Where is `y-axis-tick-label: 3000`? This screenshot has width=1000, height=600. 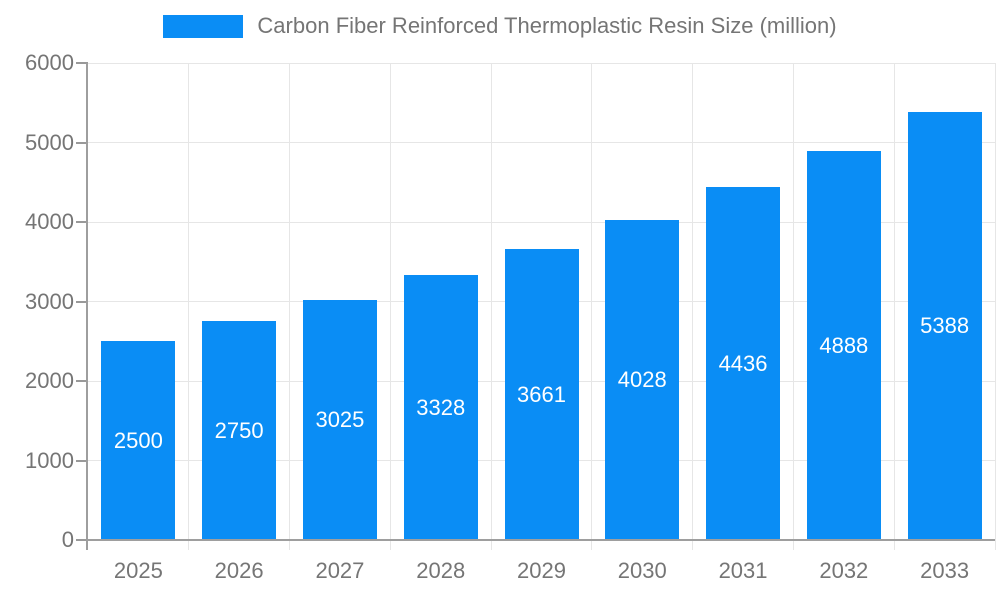
y-axis-tick-label: 3000 is located at coordinates (49, 301).